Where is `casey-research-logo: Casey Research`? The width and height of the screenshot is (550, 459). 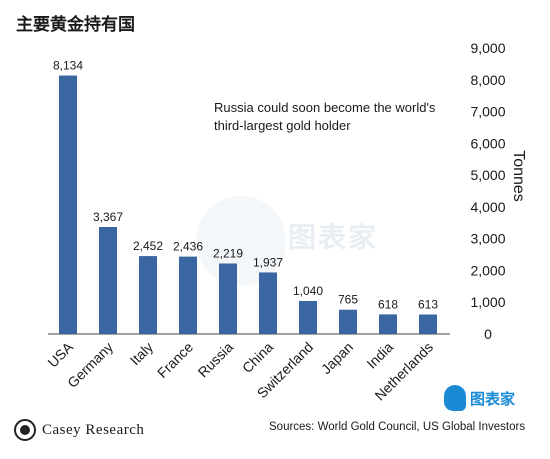
casey-research-logo: Casey Research is located at coordinates (79, 430).